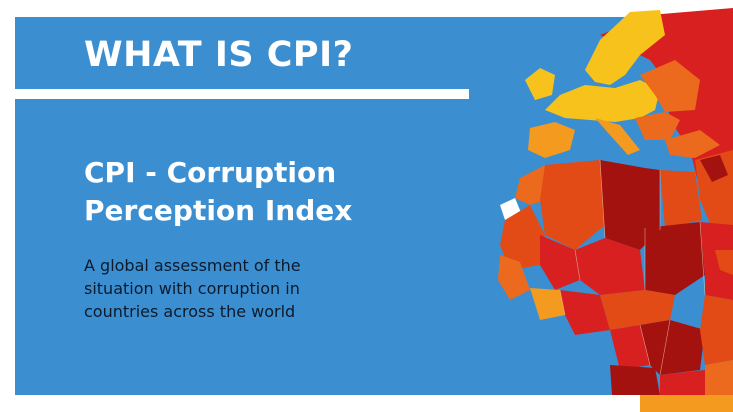 The image size is (733, 412). I want to click on description-line-3: countries across the world, so click(190, 311).